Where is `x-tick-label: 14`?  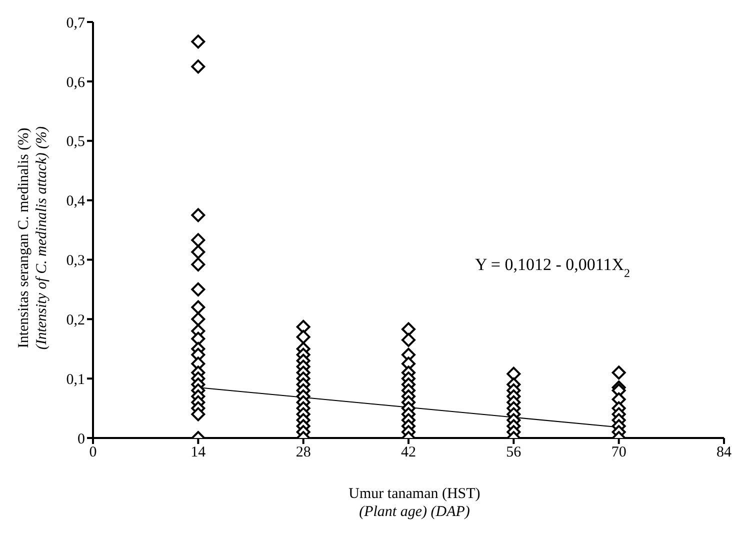
x-tick-label: 14 is located at coordinates (198, 452).